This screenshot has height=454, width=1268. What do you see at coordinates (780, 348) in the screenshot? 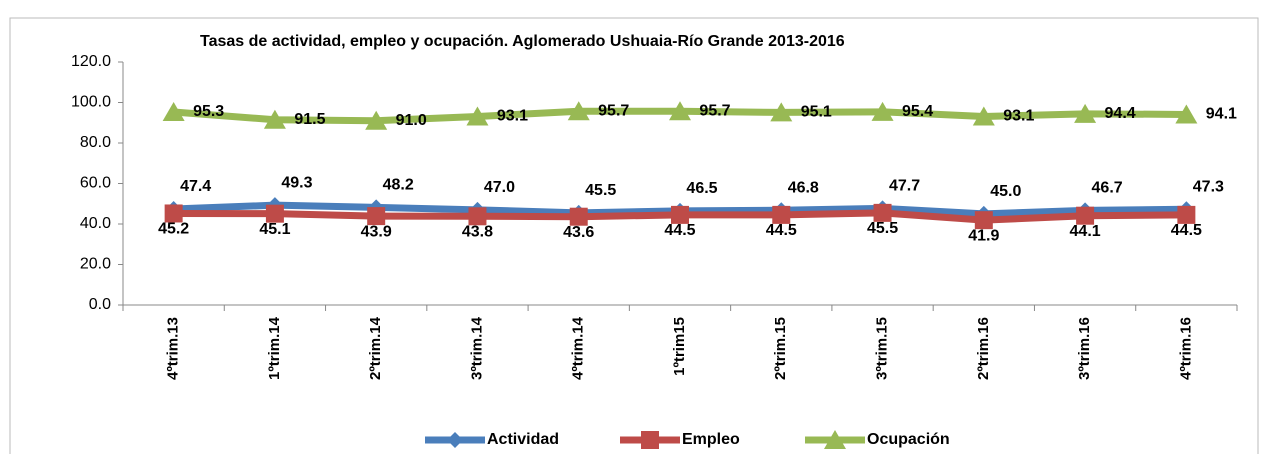
I see `x-tick-label: 2ºtrim.15` at bounding box center [780, 348].